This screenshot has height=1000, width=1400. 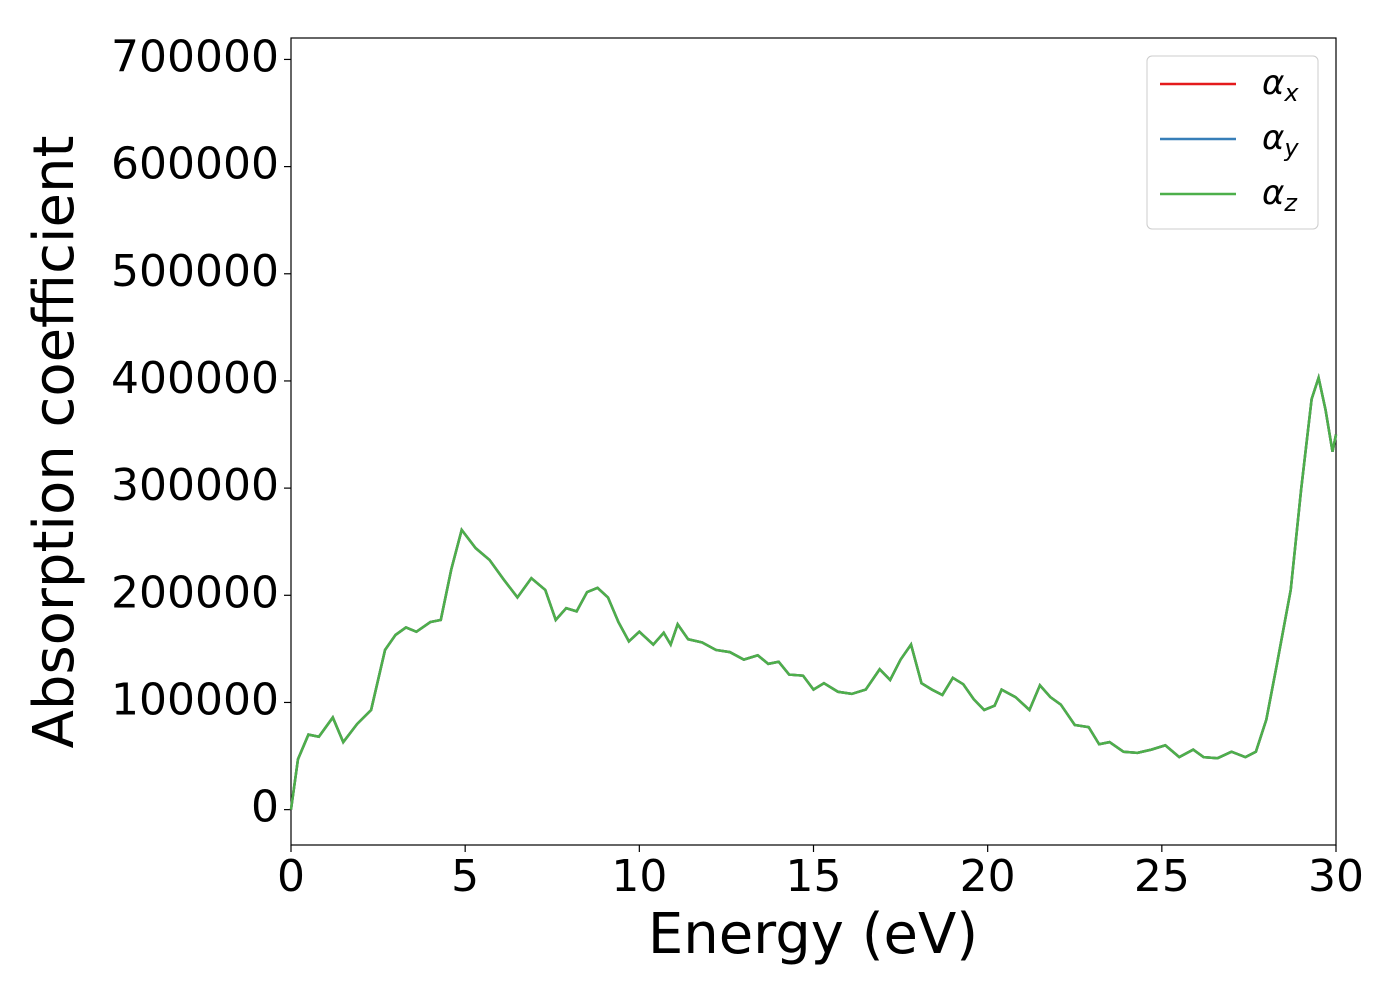 I want to click on x-tick-label: 0, so click(x=291, y=876).